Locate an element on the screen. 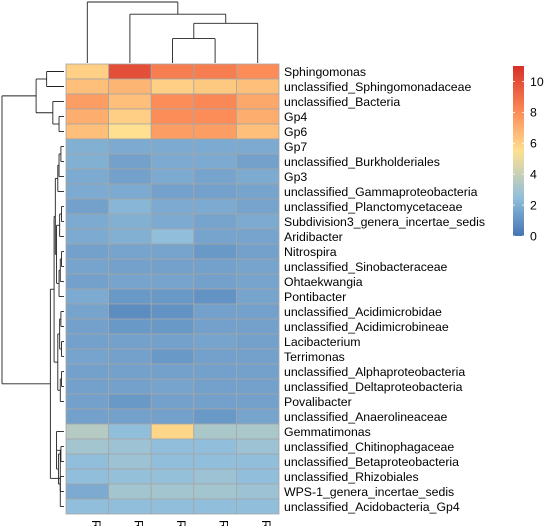  row-label: Gp4 is located at coordinates (295, 117).